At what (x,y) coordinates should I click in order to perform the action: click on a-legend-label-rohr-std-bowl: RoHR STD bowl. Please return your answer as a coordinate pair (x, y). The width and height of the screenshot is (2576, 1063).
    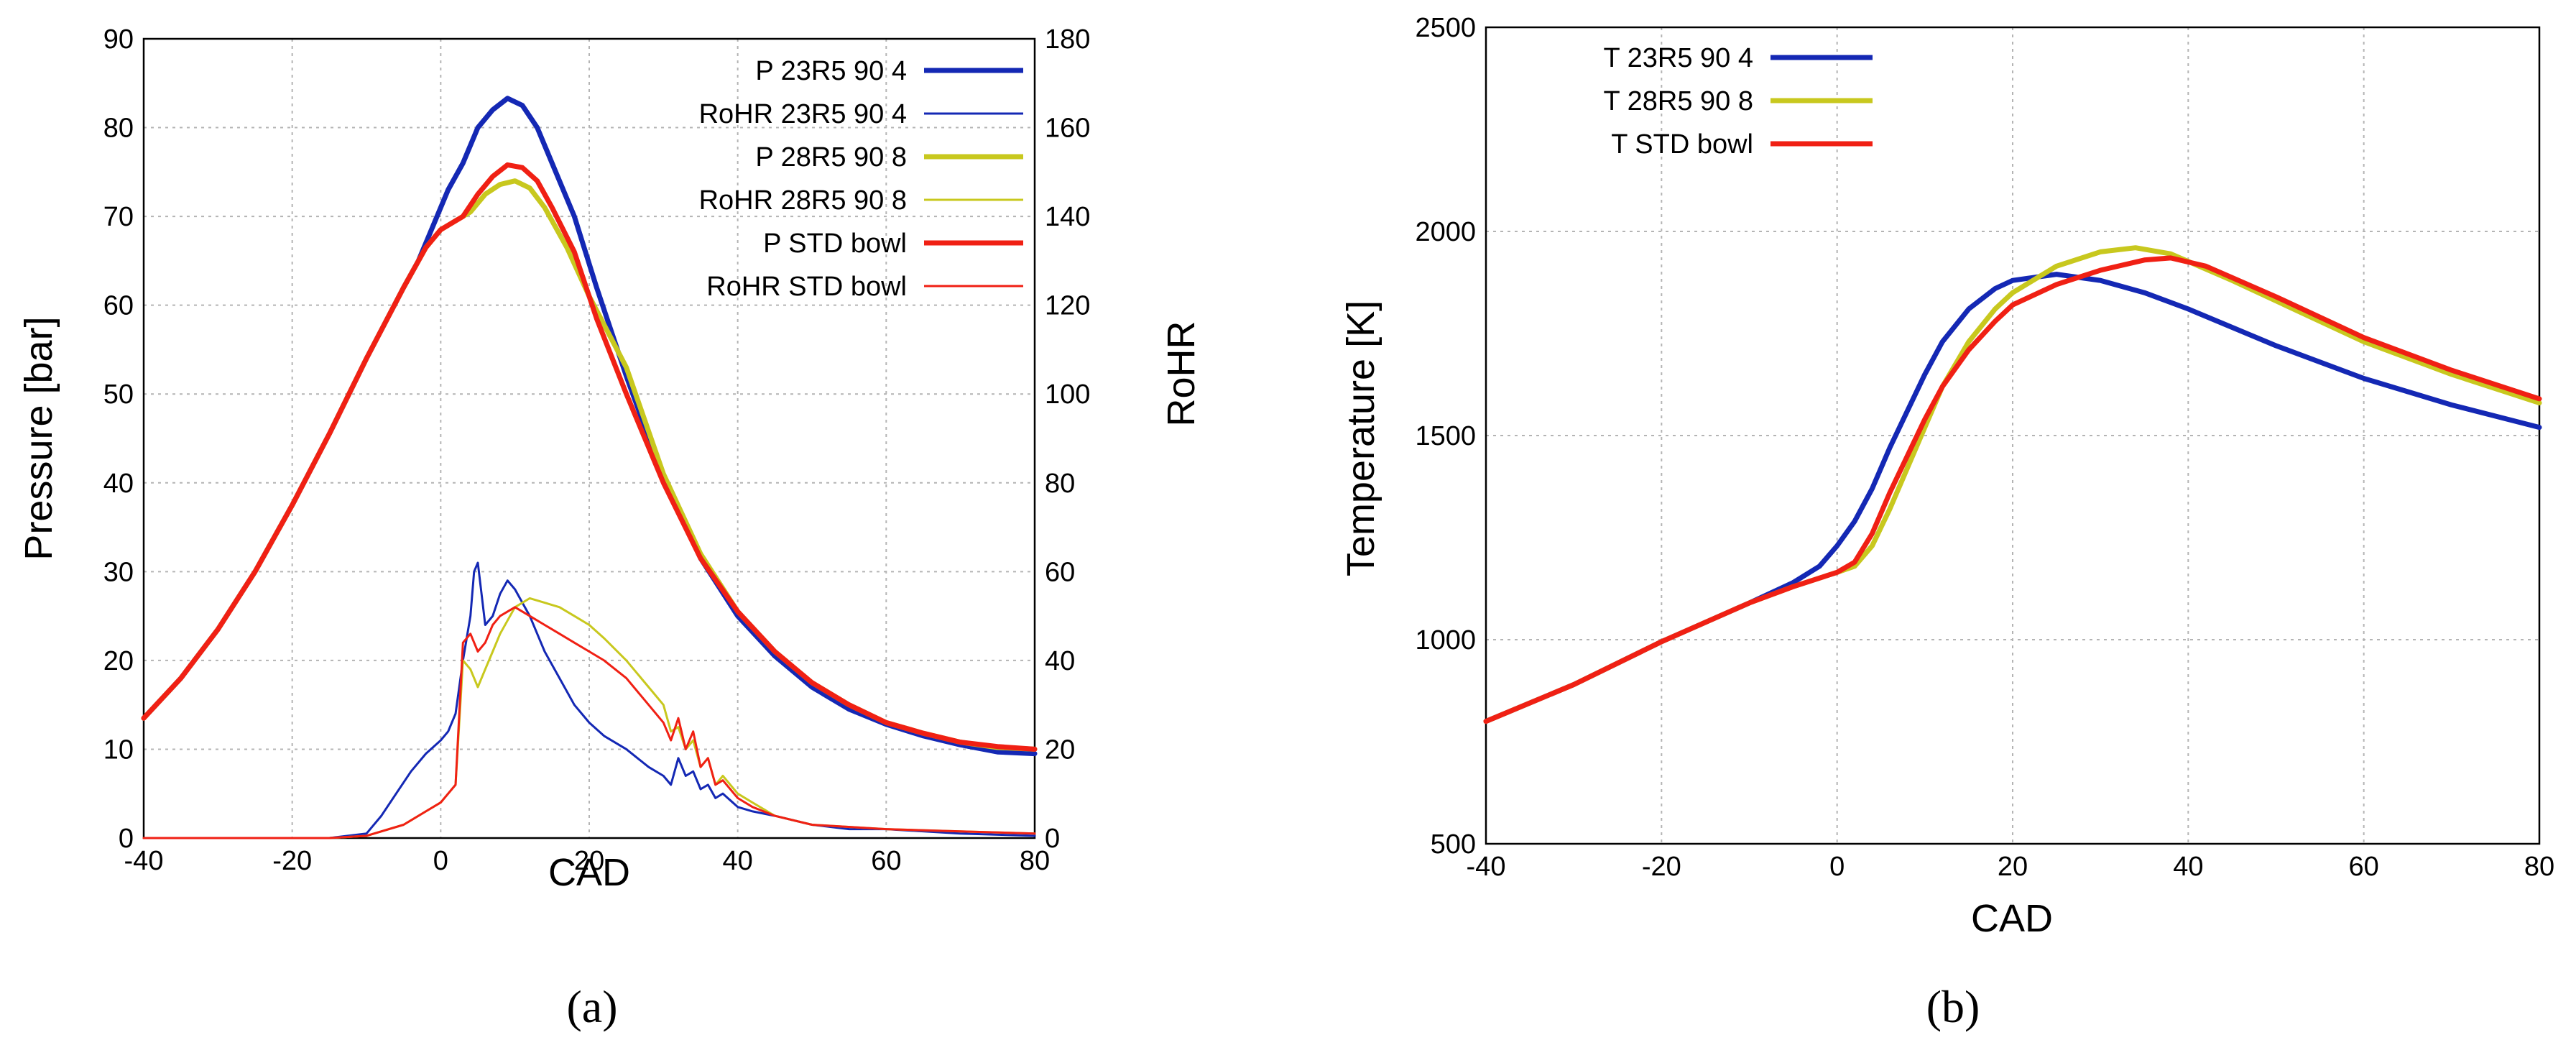
    Looking at the image, I should click on (806, 287).